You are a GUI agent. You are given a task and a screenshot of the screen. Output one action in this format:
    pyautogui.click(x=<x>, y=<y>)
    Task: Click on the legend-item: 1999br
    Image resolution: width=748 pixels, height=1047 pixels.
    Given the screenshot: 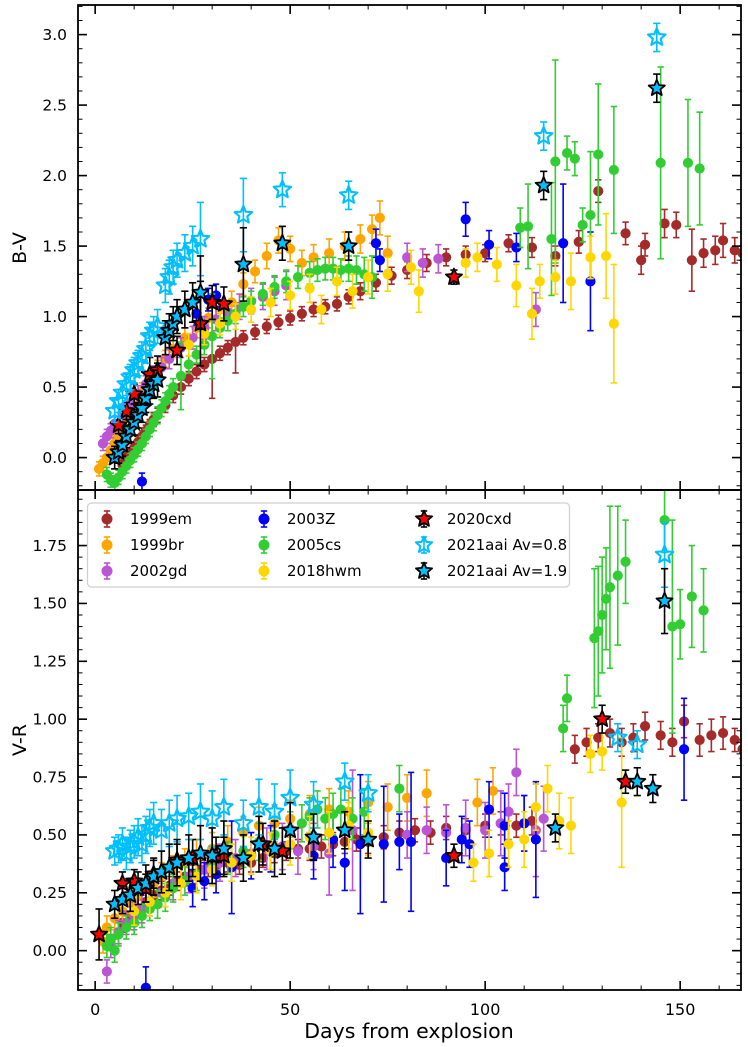 What is the action you would take?
    pyautogui.click(x=143, y=545)
    